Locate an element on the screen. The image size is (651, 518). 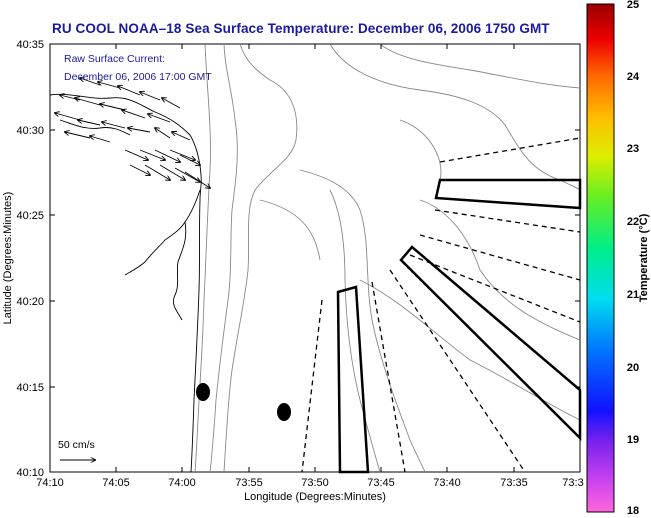
y-tick: 40:25 is located at coordinates (30, 216).